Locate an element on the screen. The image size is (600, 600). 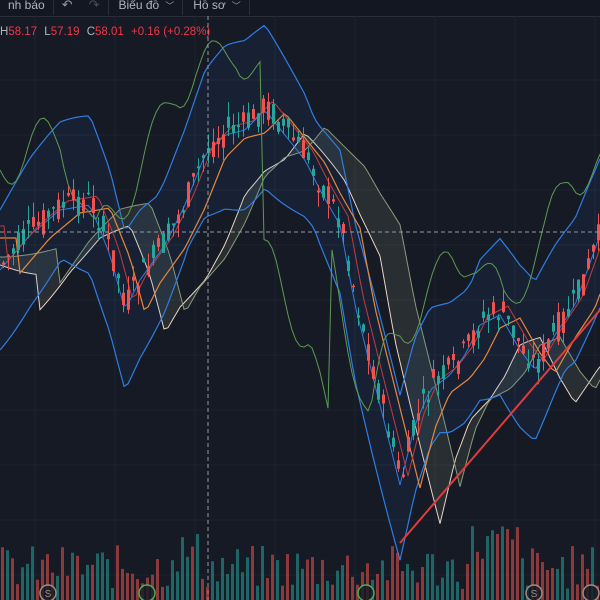
chart-type-dropdown: Biểu đồ ﹀ is located at coordinates (146, 6).